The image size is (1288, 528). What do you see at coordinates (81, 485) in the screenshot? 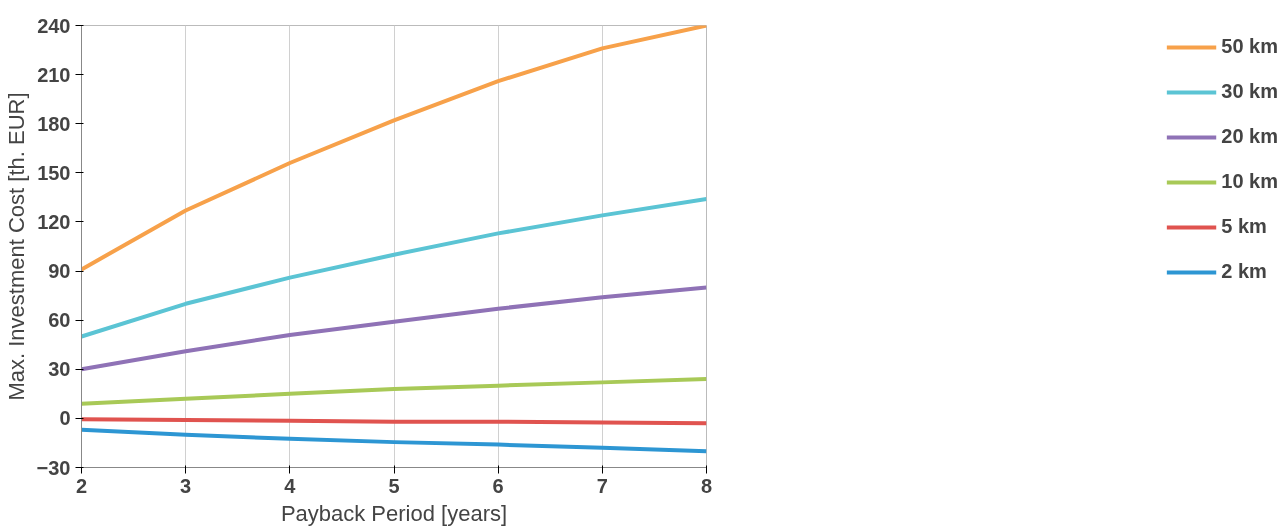
I see `x-tick-label: 2` at bounding box center [81, 485].